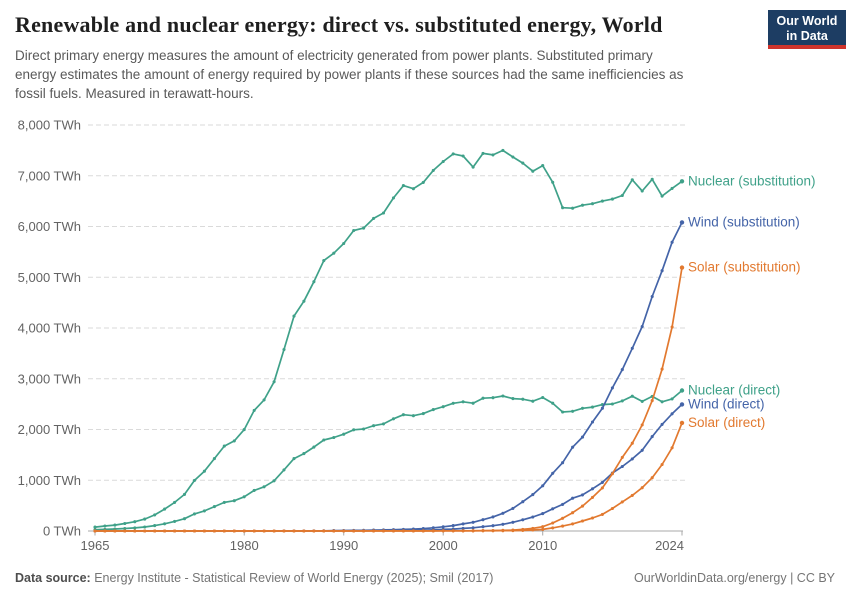 This screenshot has height=600, width=850. Describe the element at coordinates (744, 221) in the screenshot. I see `series-label-wind-substitution: Wind (substitution)` at that location.